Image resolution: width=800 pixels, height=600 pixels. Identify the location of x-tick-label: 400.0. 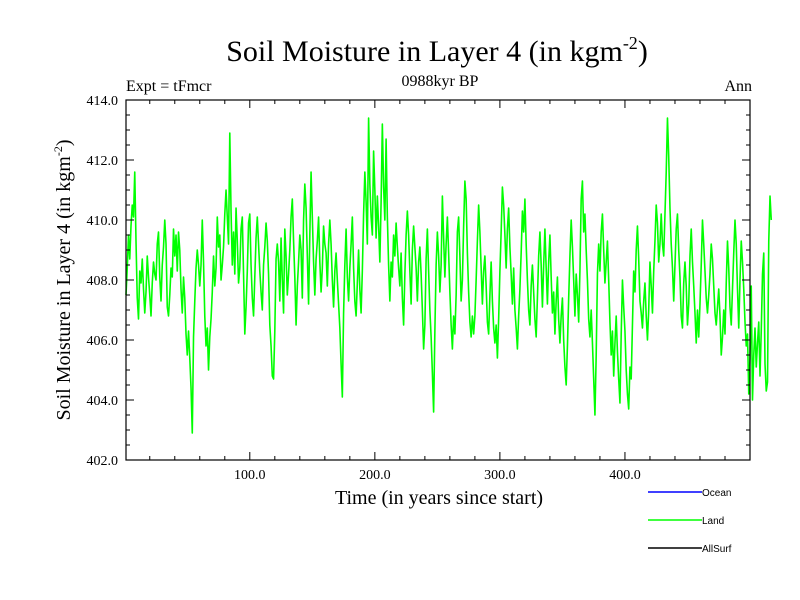
(625, 475).